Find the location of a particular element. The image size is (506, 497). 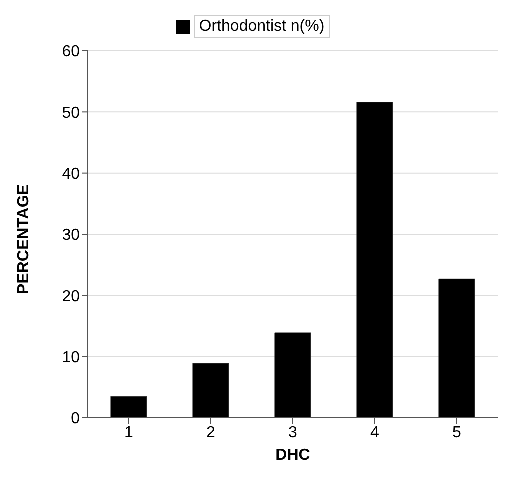

y-tick-label: 40 is located at coordinates (71, 175).